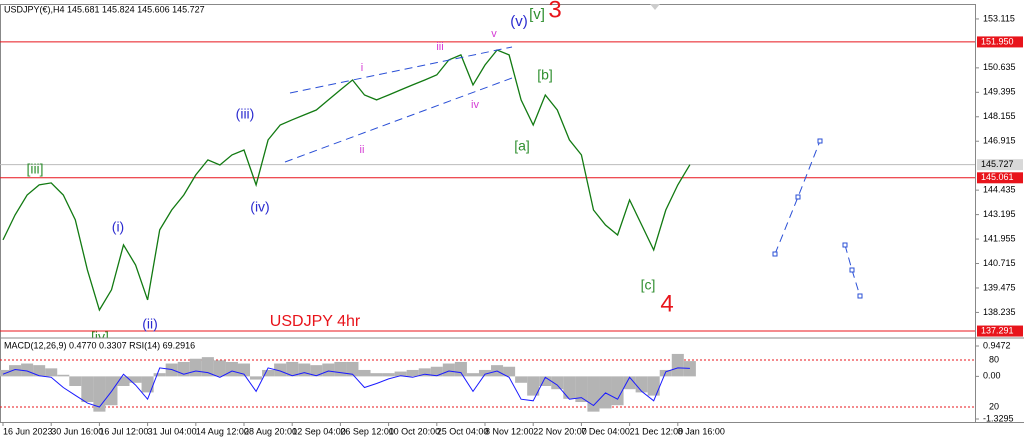 The image size is (1024, 441). Describe the element at coordinates (999, 116) in the screenshot. I see `y-tick-label: 148.155` at that location.